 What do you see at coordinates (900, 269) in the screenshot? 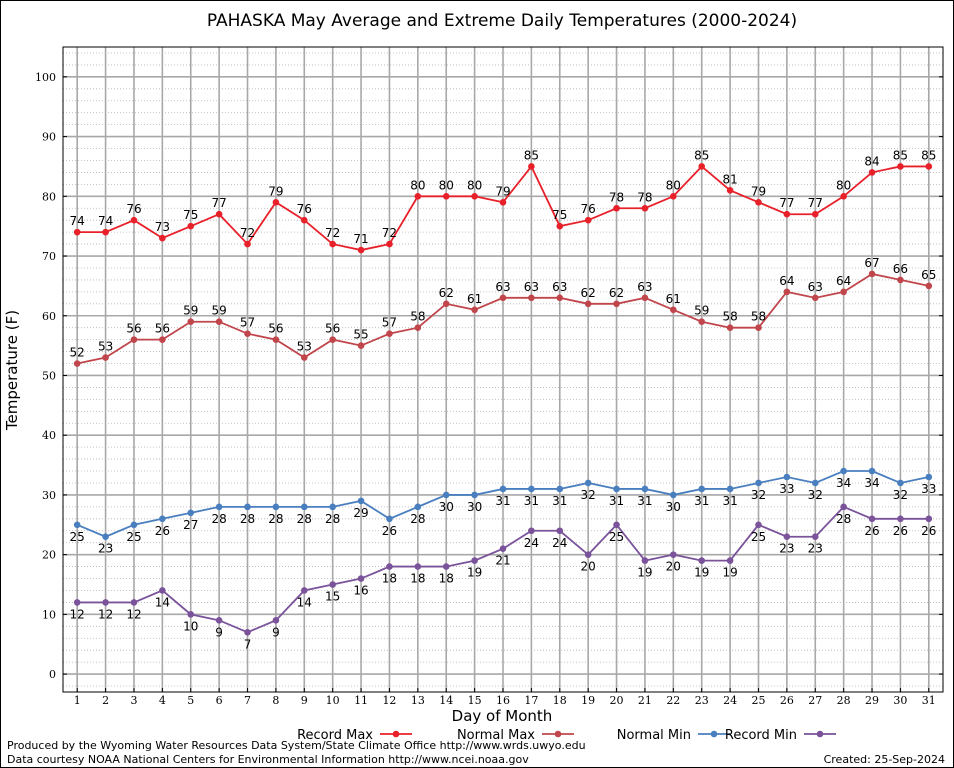
I see `normal-max-data-label: 66` at bounding box center [900, 269].